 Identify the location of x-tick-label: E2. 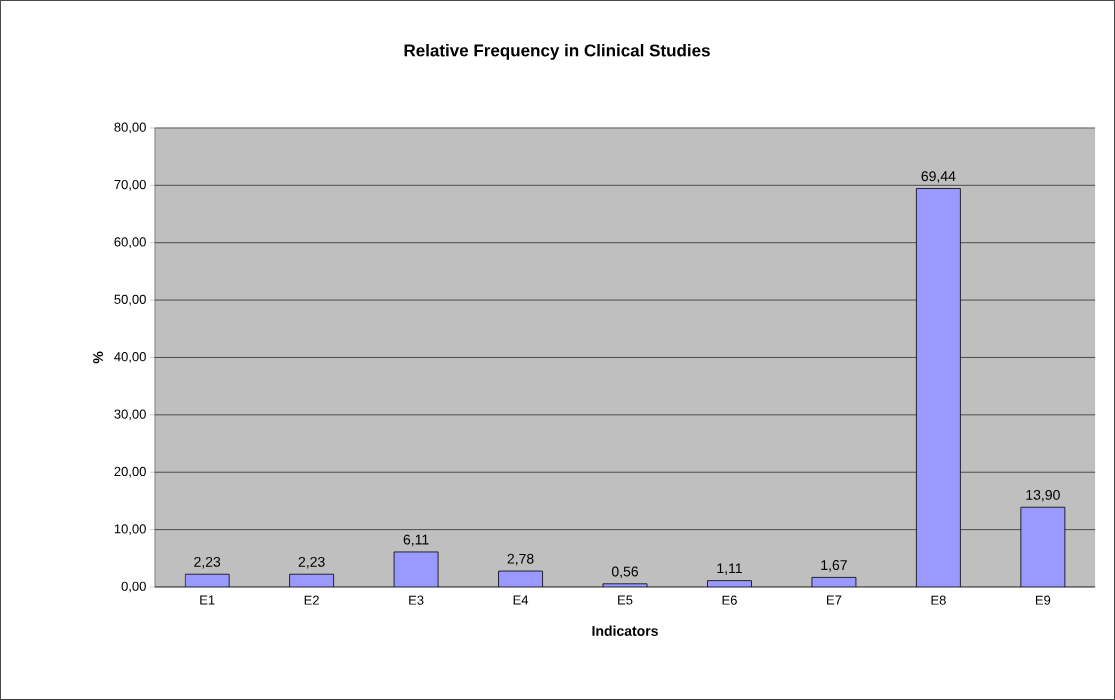
(311, 600).